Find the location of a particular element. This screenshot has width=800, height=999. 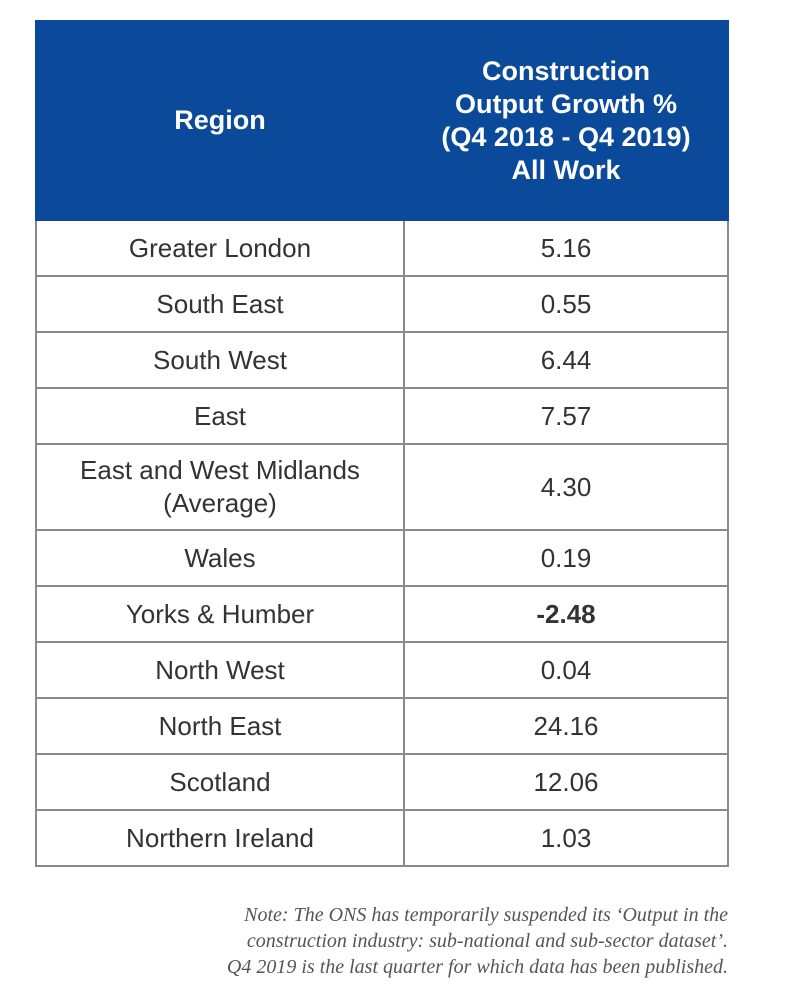

header-region: Region is located at coordinates (220, 120).